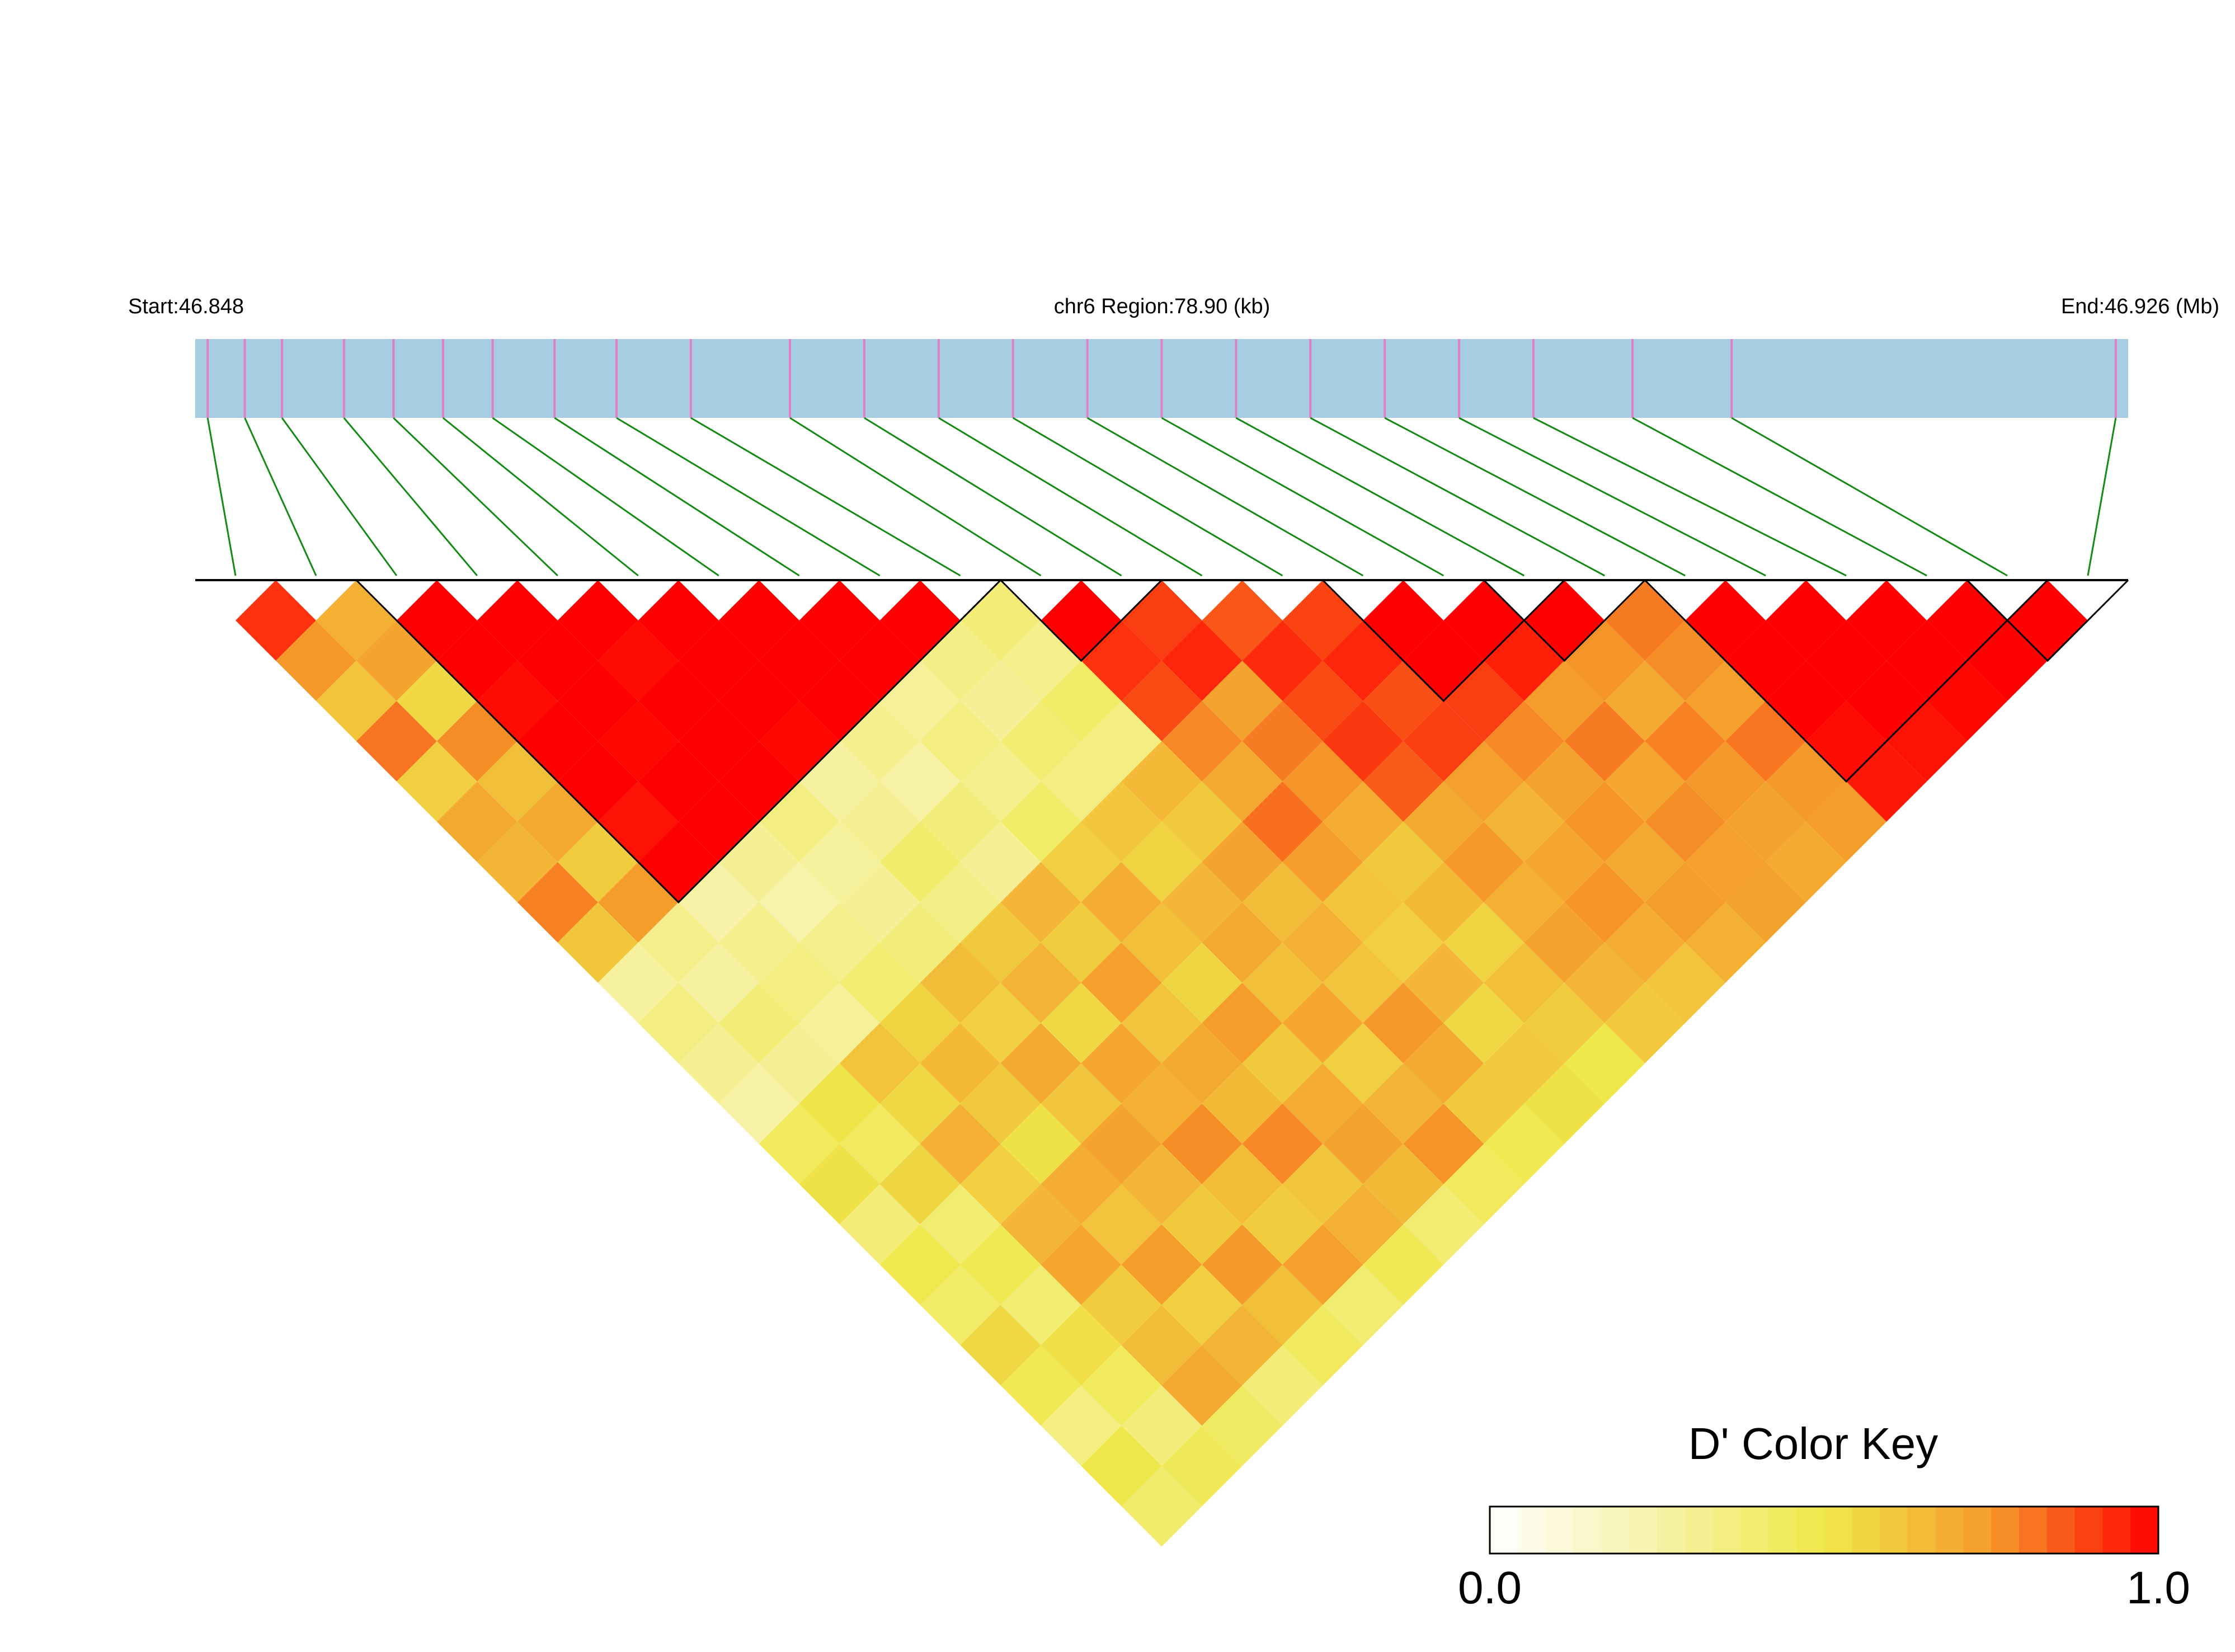 The height and width of the screenshot is (1652, 2235). What do you see at coordinates (2158, 1588) in the screenshot?
I see `color-key-label: 1.0` at bounding box center [2158, 1588].